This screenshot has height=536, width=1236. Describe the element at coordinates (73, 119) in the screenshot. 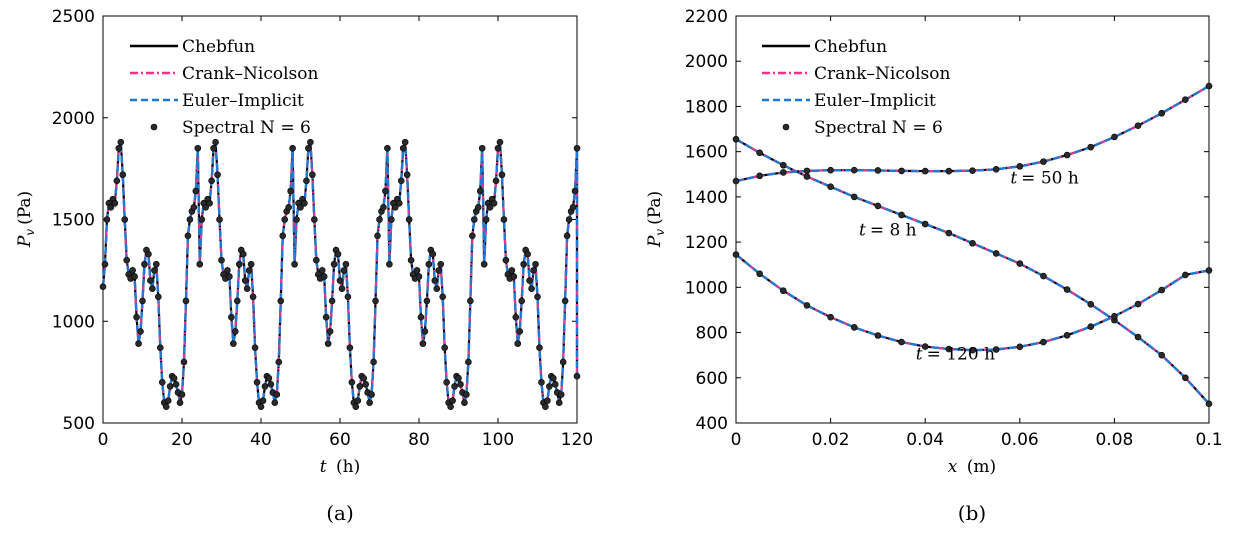

I see `a-ytick-label: 2000` at that location.